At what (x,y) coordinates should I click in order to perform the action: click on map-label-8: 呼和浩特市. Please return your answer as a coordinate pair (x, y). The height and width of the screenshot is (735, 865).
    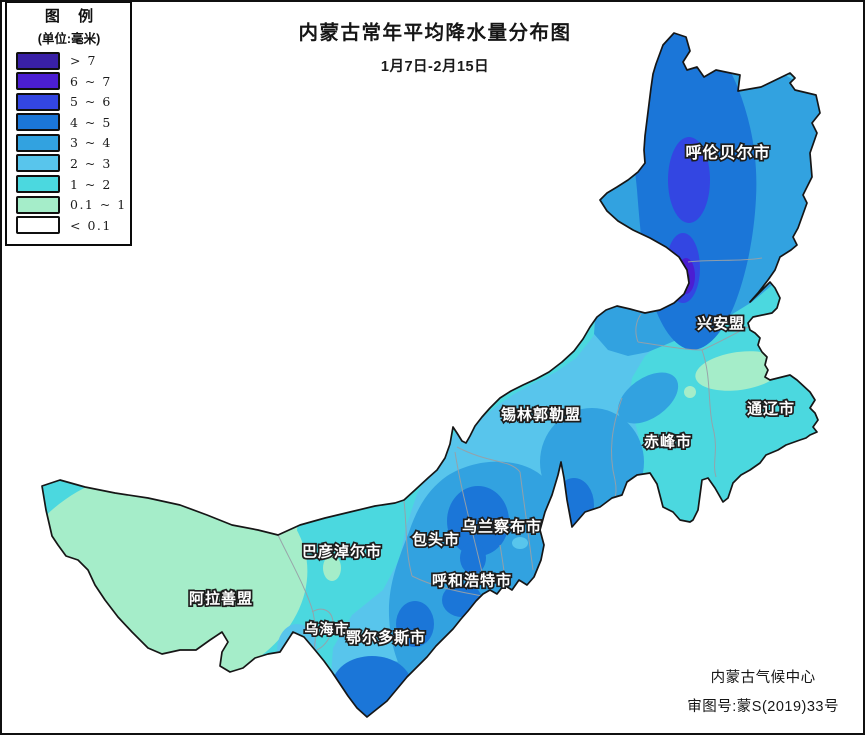
    Looking at the image, I should click on (472, 580).